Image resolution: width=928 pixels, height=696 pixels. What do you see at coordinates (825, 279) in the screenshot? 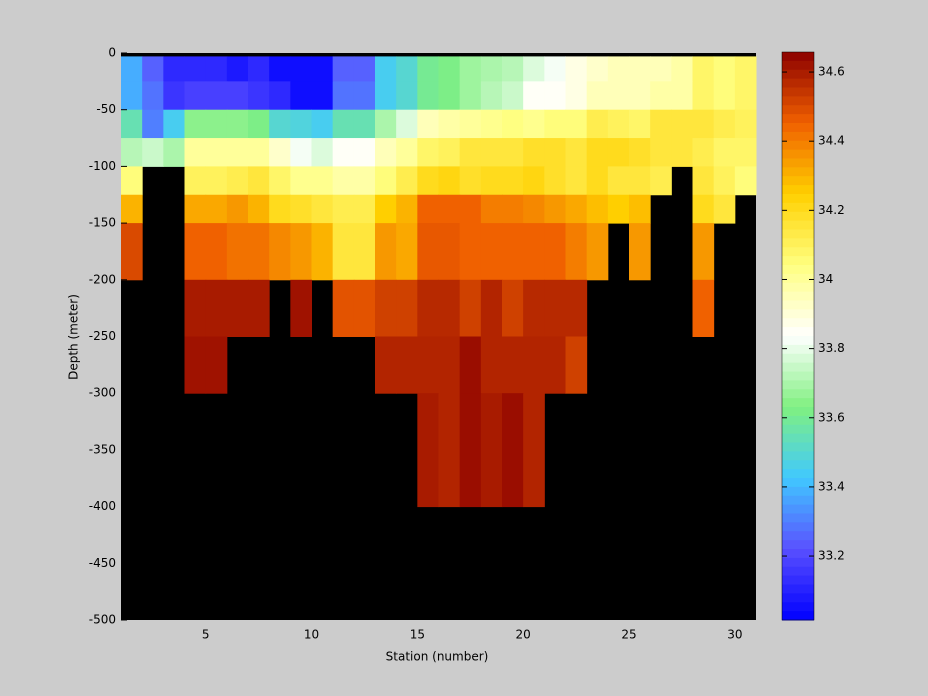
I see `colorbar-tick-label: 34` at bounding box center [825, 279].